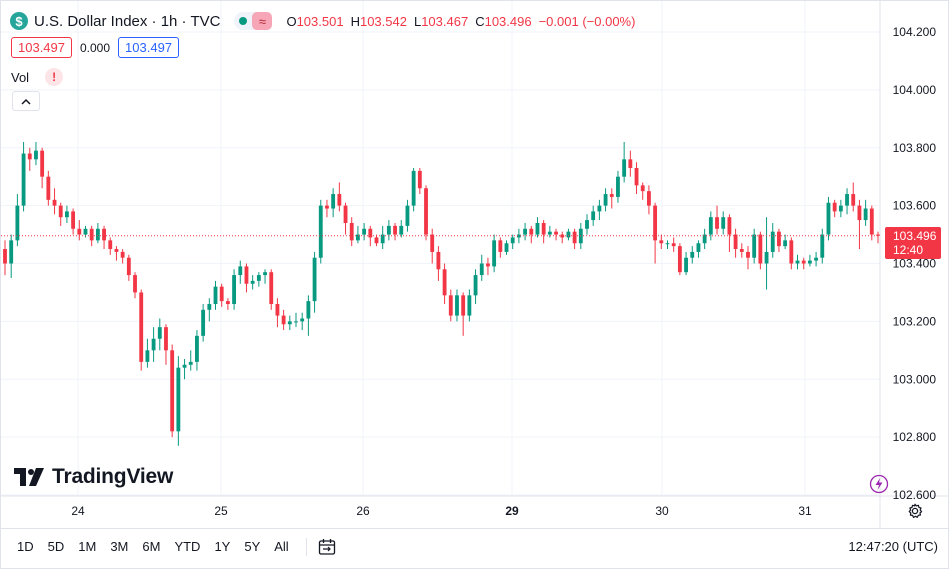  Describe the element at coordinates (893, 546) in the screenshot. I see `utc-clock: 12:47:20 (UTC)` at that location.